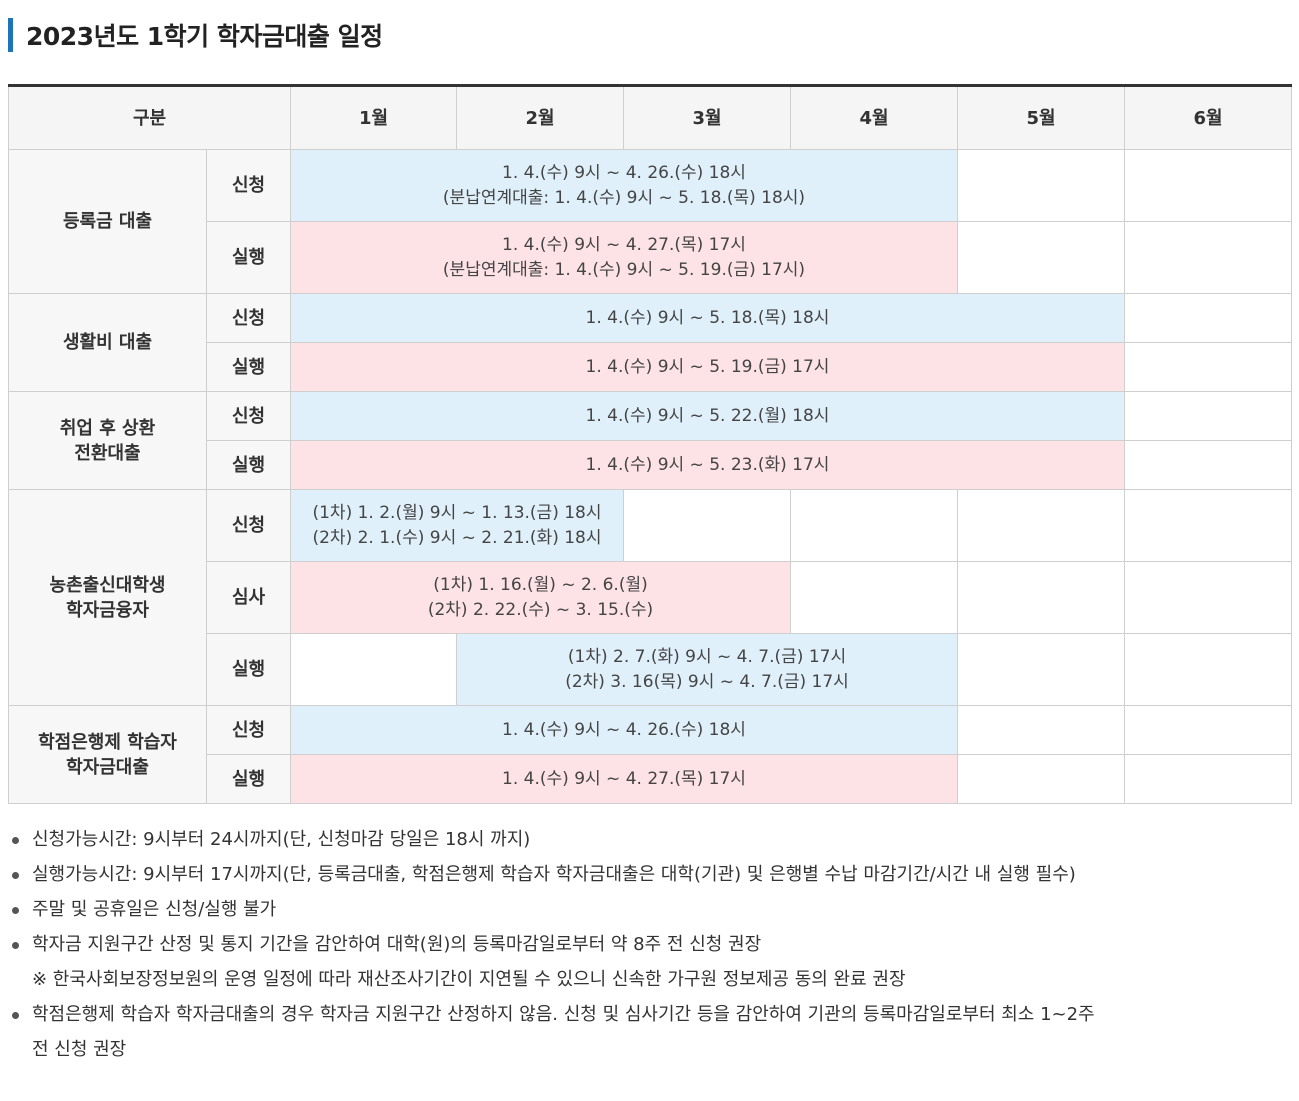 This screenshot has width=1299, height=1101. I want to click on group-credit-bank-loan: 학점은행제 학습자 학자금대출, so click(107, 754).